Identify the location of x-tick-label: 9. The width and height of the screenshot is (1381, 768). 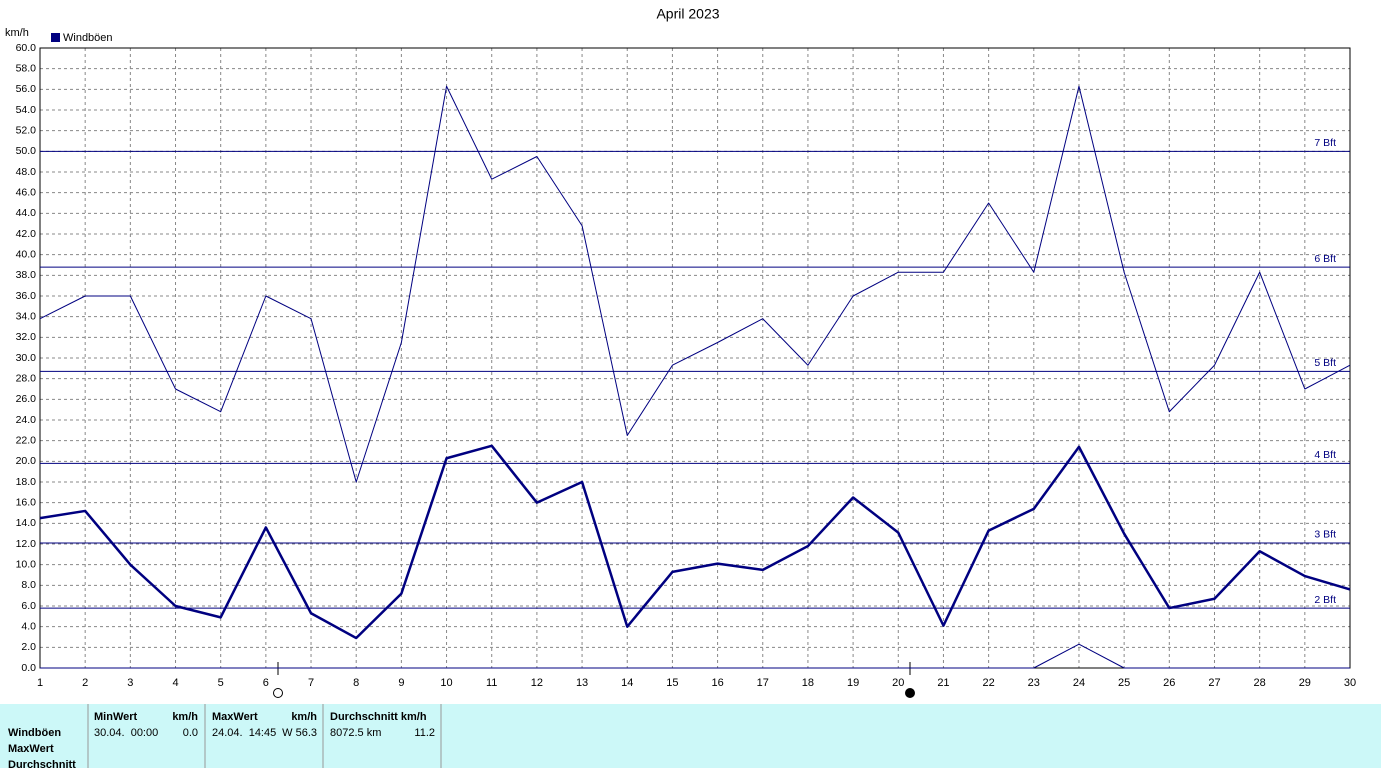
(401, 683).